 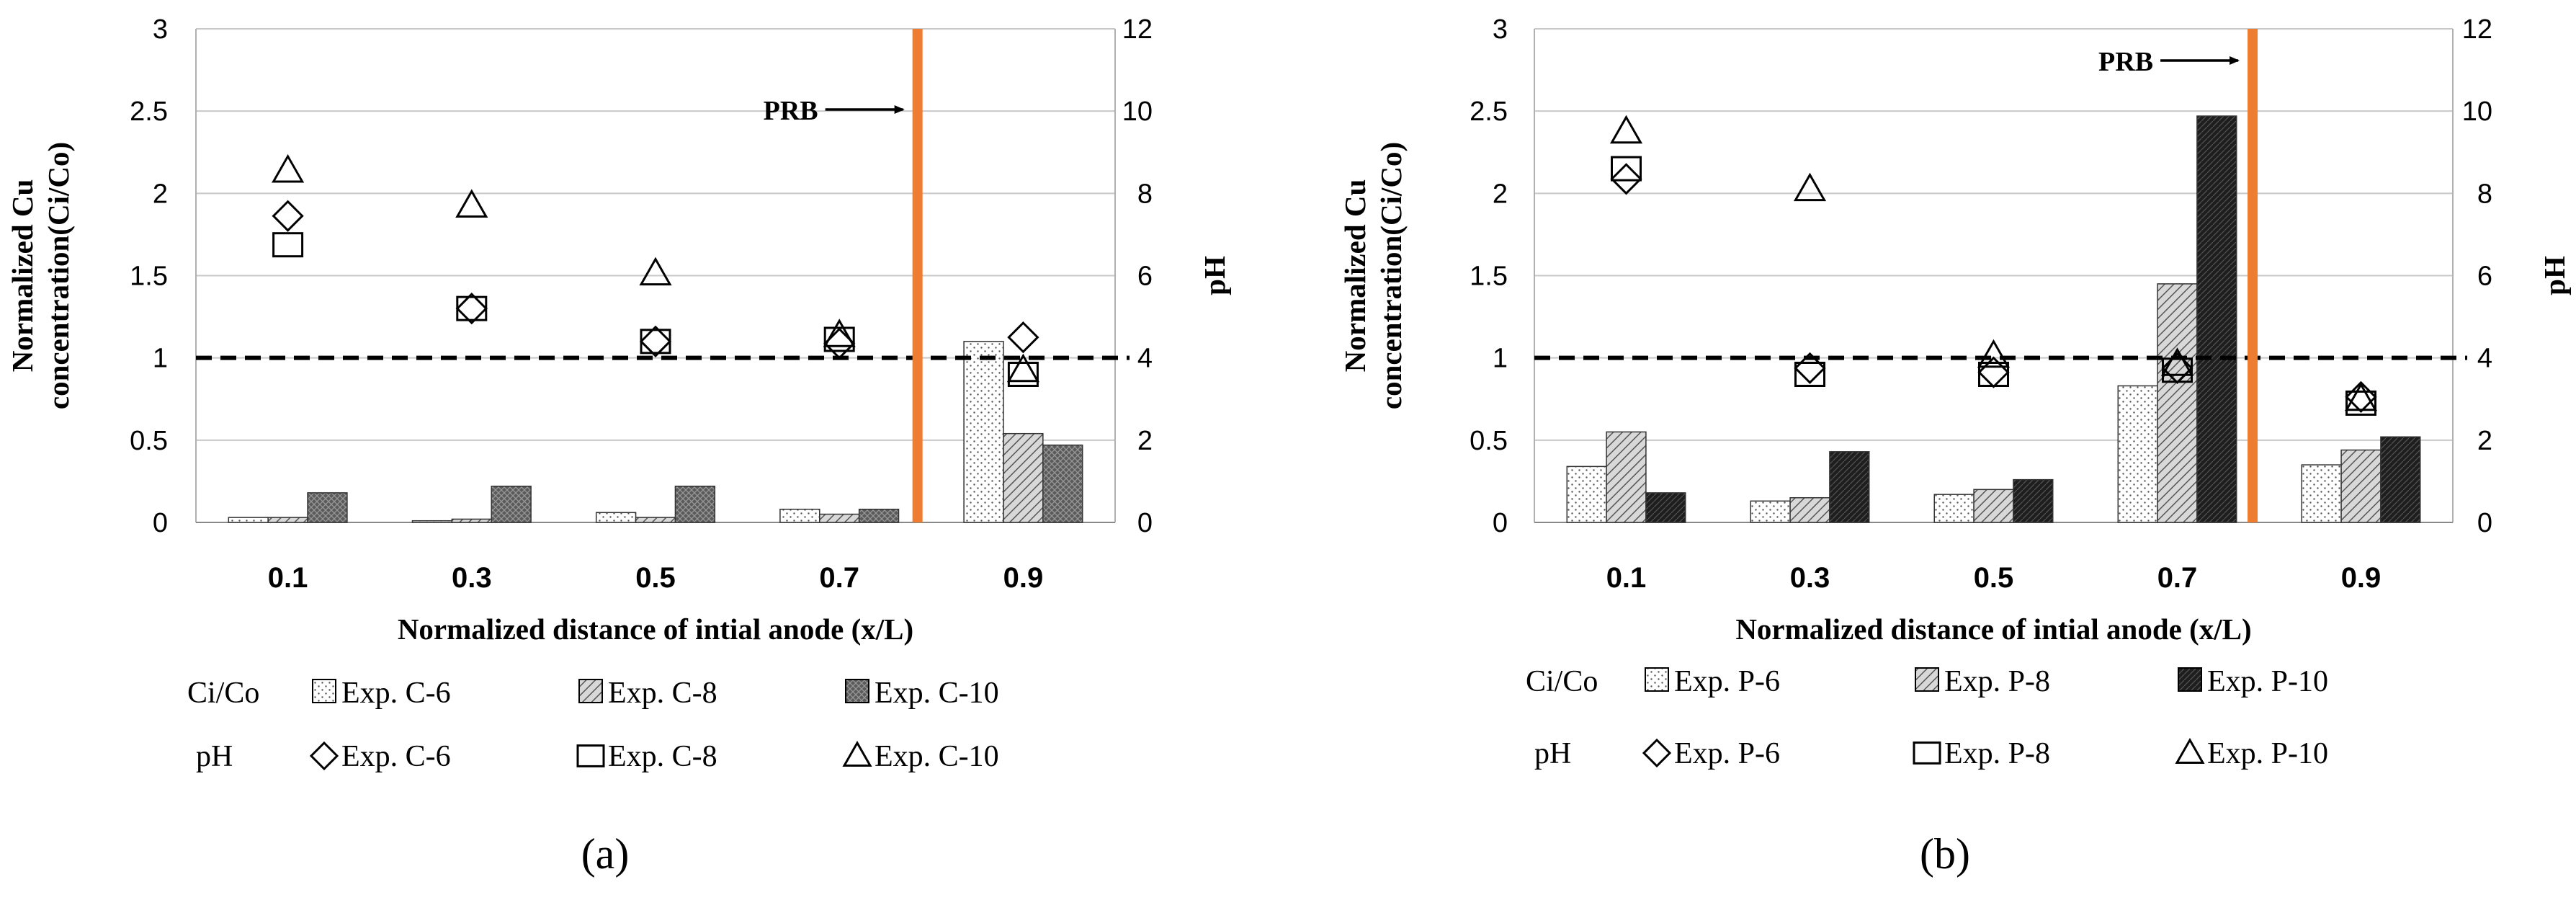 I want to click on legend-marker-diamond, so click(x=1657, y=753).